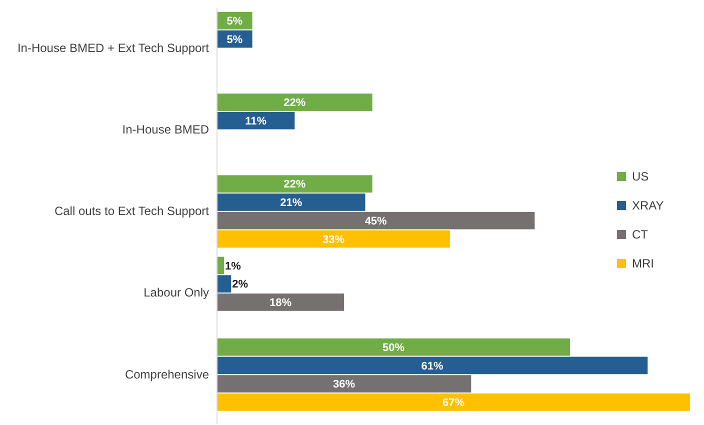  I want to click on y-tick-label: Labour Only, so click(176, 293).